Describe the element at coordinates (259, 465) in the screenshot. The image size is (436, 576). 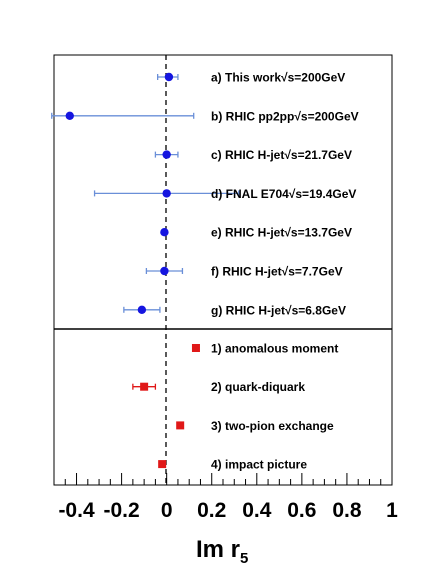
I see `model-label: 4) impact picture` at that location.